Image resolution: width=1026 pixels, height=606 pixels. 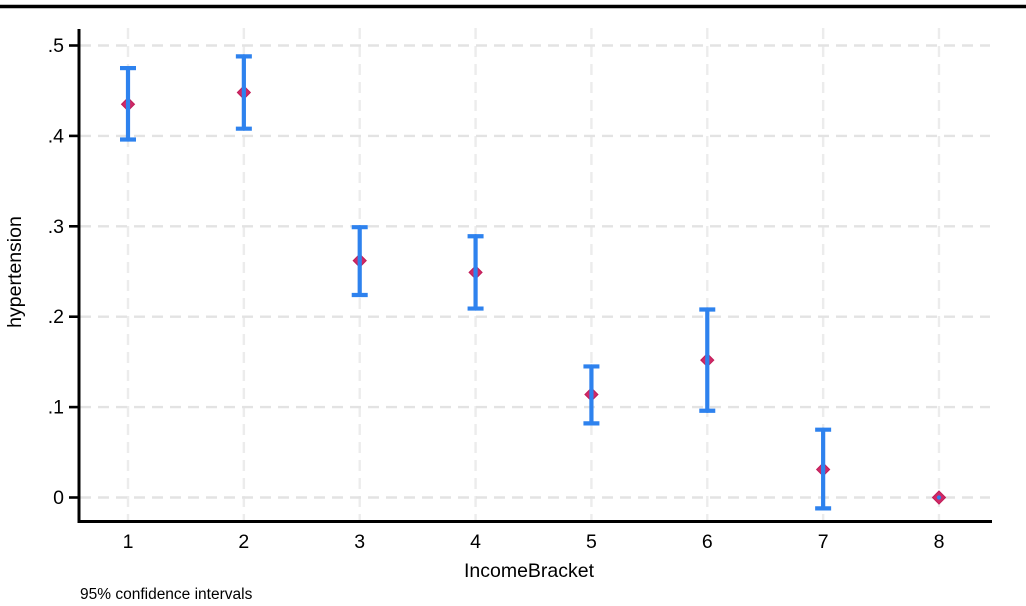 I want to click on x-tick-label: 8, so click(x=939, y=542).